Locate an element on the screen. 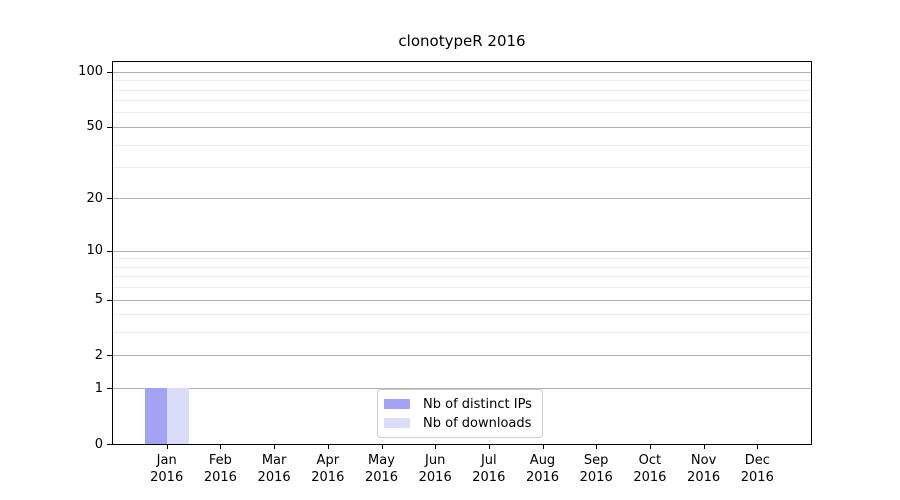  y-tick-label: 5 is located at coordinates (98, 299).